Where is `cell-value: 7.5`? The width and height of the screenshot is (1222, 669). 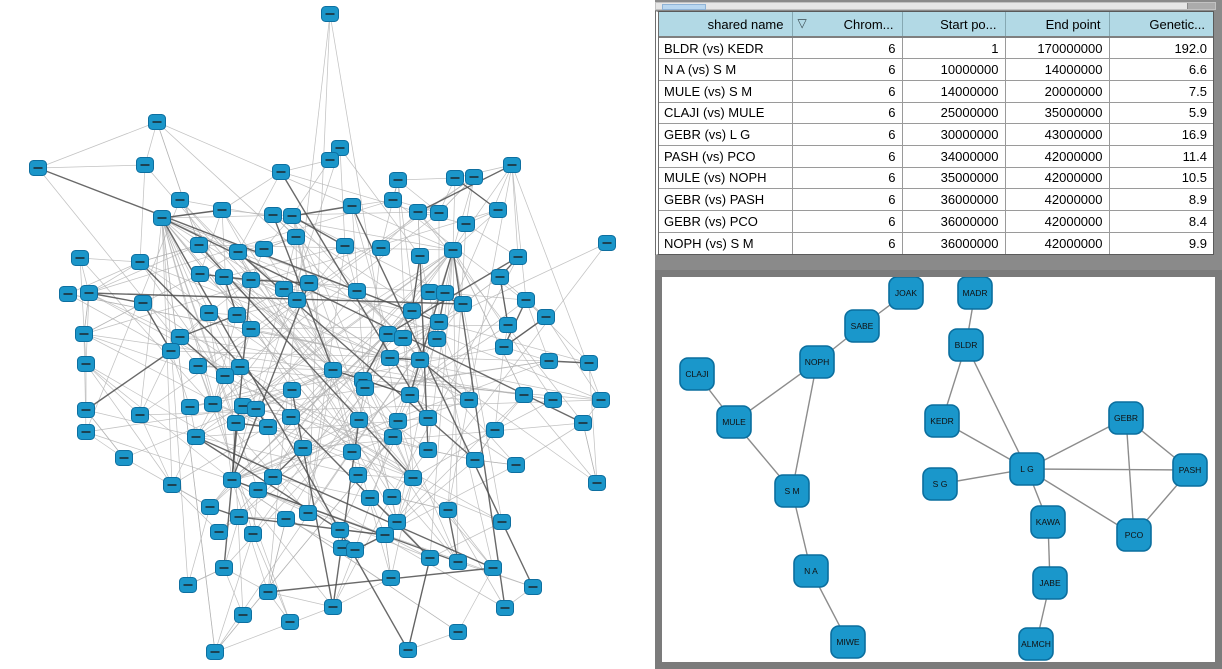
cell-value: 7.5 is located at coordinates (1161, 91).